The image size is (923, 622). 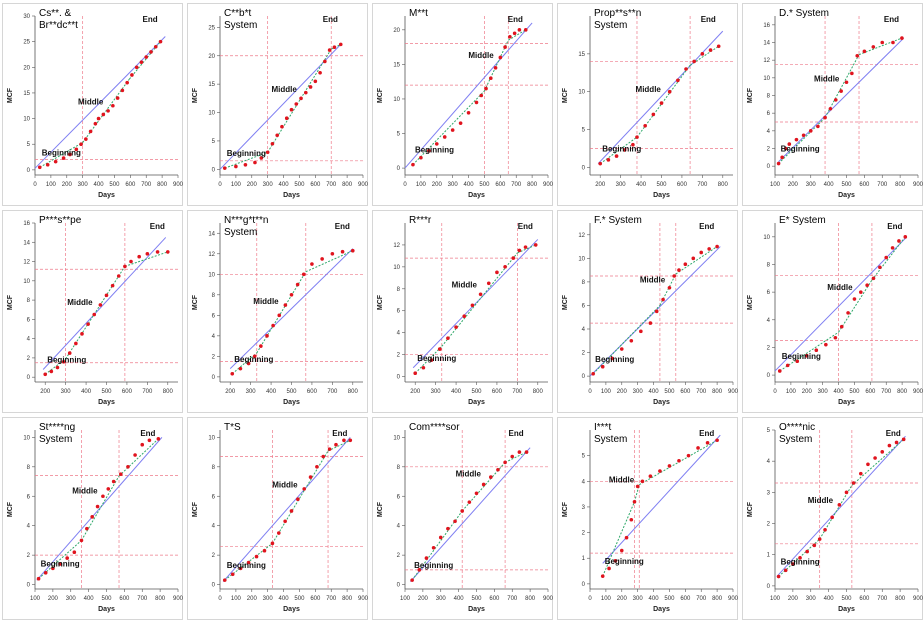 What do you see at coordinates (584, 508) in the screenshot?
I see `y-tick-label: 3` at bounding box center [584, 508].